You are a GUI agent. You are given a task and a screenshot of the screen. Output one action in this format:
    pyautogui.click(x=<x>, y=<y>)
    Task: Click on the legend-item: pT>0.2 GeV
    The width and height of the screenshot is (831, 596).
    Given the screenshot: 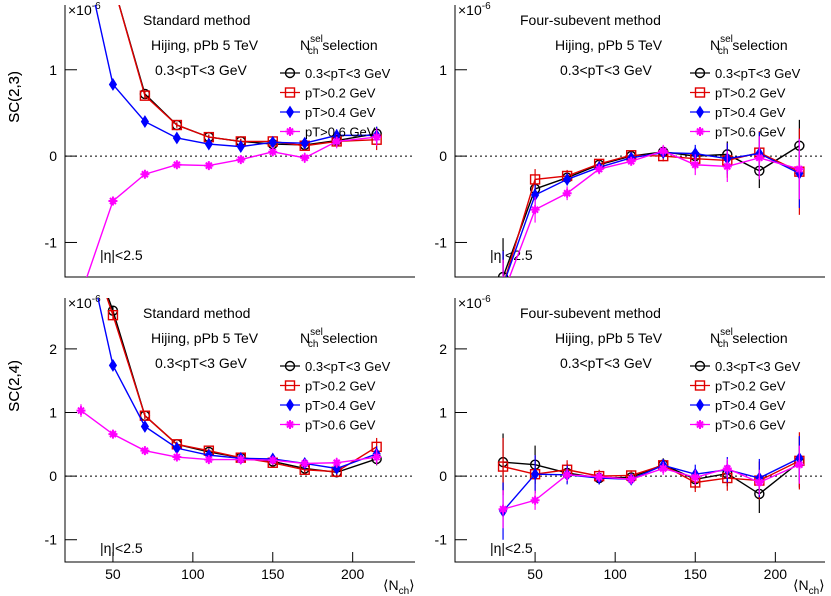 What is the action you would take?
    pyautogui.click(x=738, y=93)
    